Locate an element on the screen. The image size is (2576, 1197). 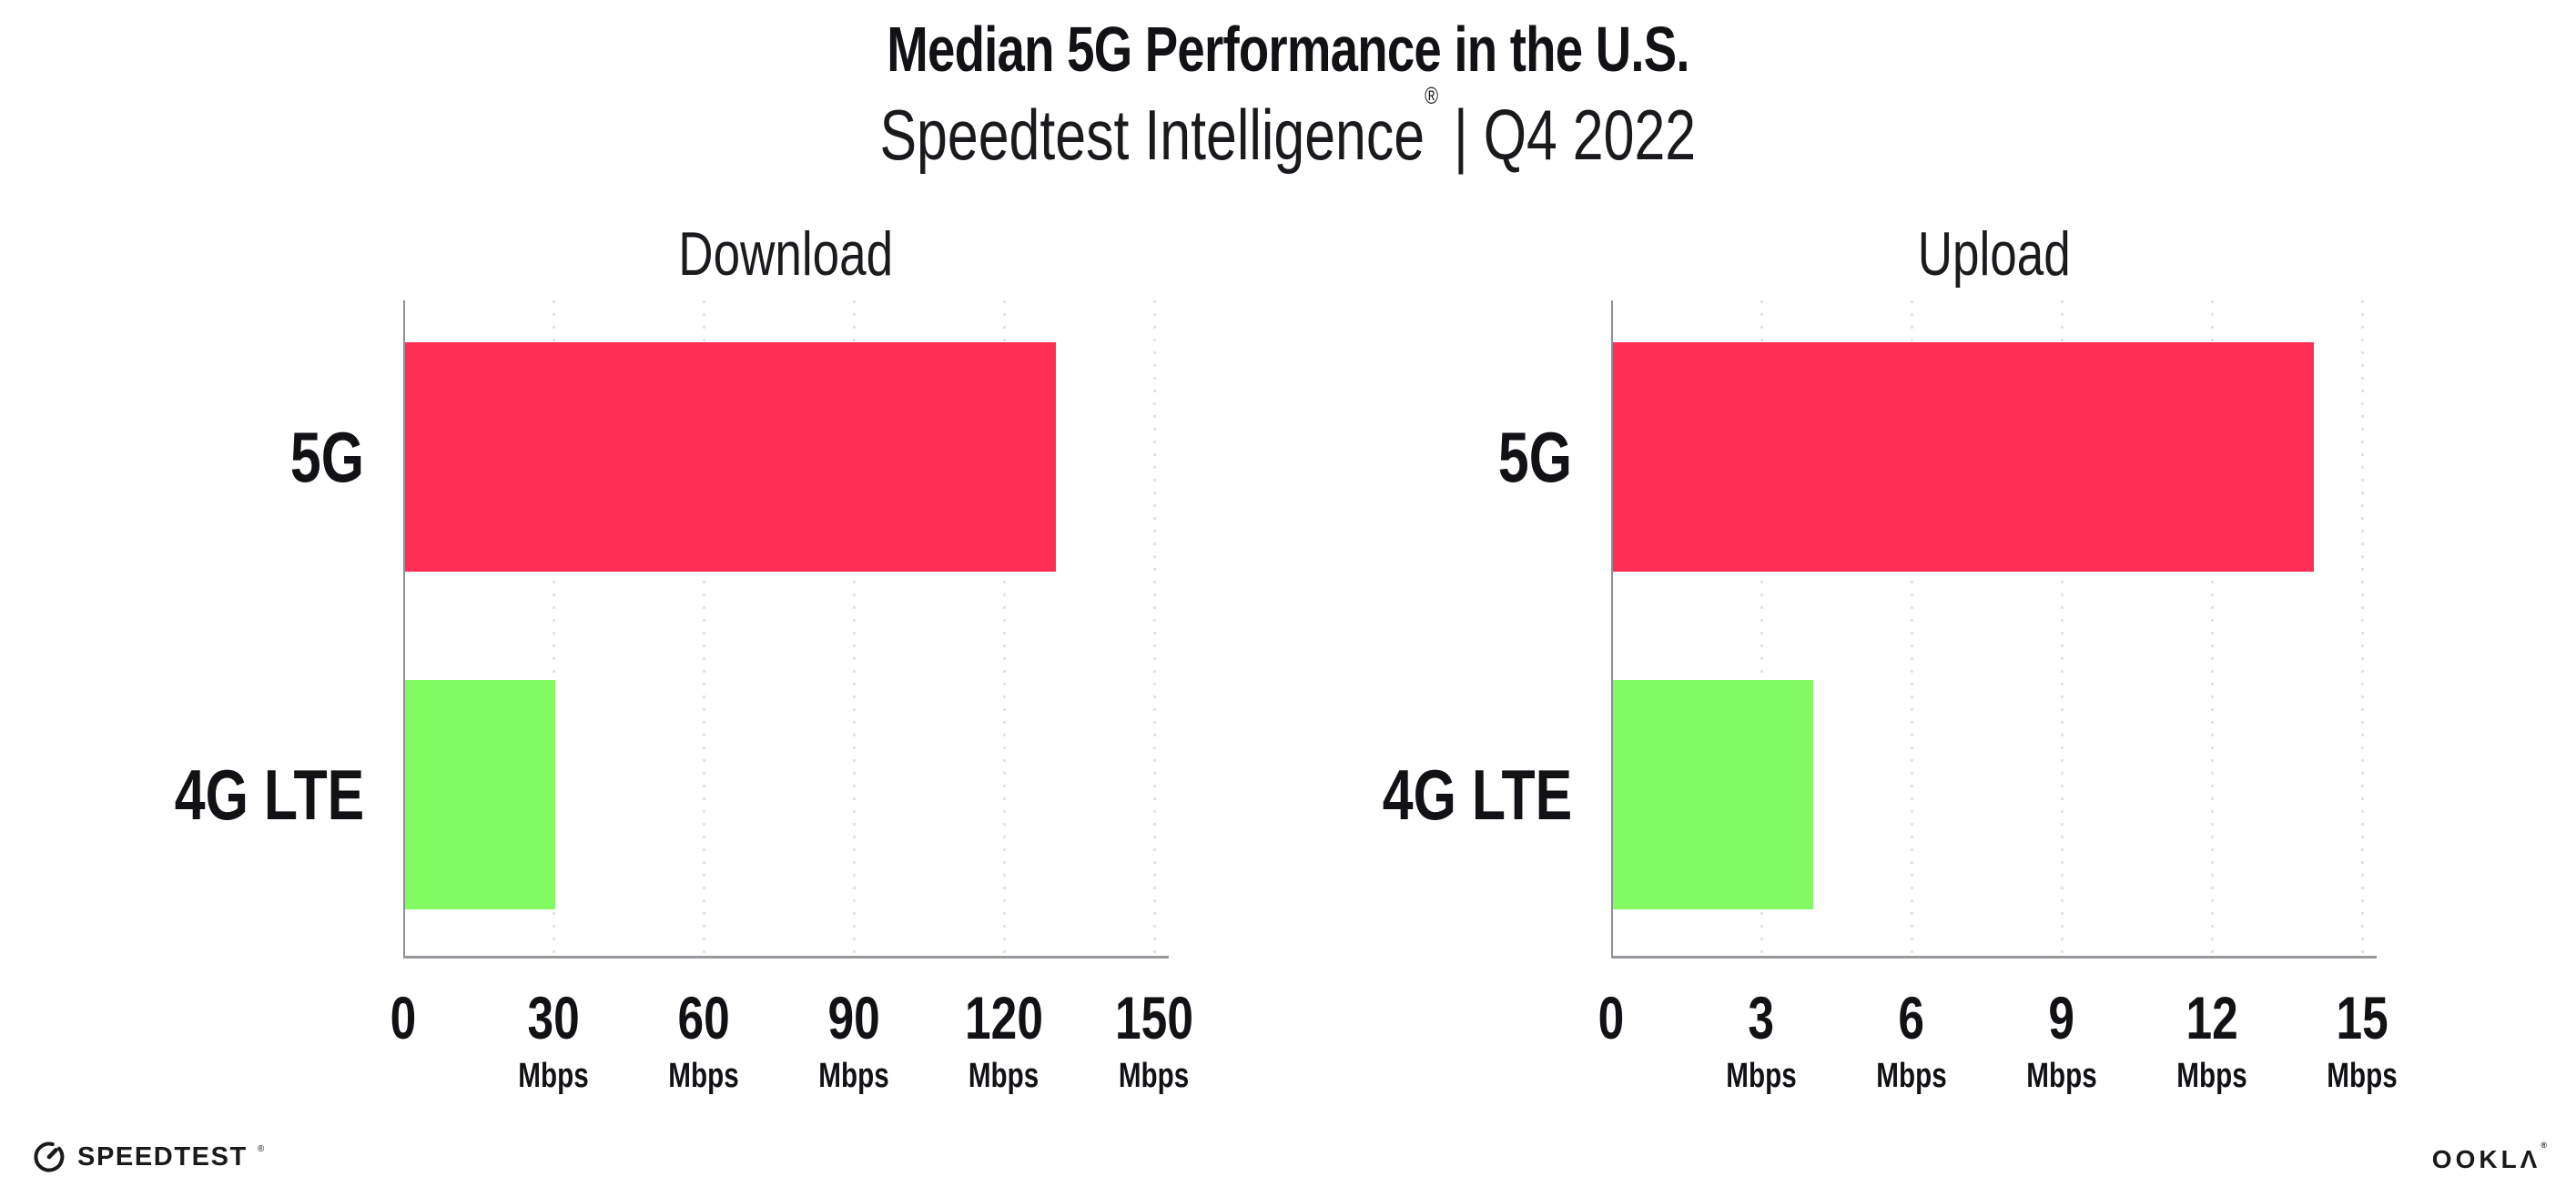
speedtest-logo: SPEEDTEST ® is located at coordinates (147, 1157).